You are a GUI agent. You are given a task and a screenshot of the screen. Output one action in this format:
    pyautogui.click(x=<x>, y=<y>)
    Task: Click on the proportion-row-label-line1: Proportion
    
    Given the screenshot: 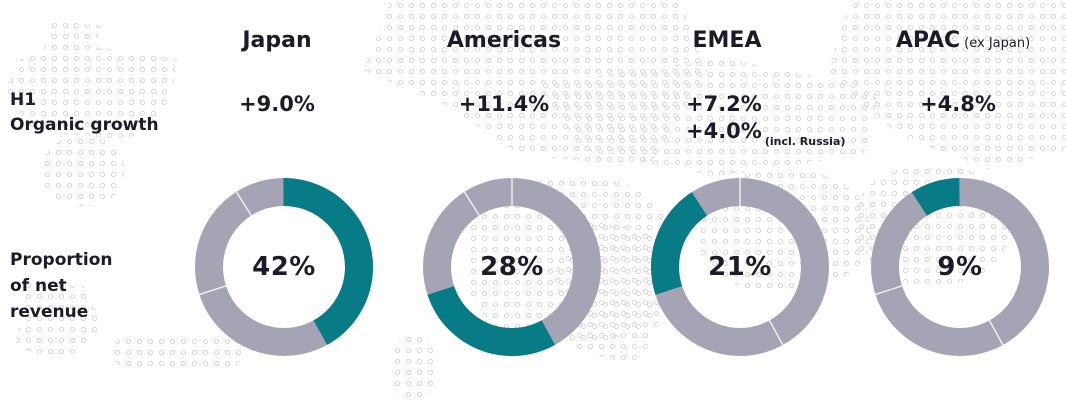 What is the action you would take?
    pyautogui.click(x=61, y=260)
    